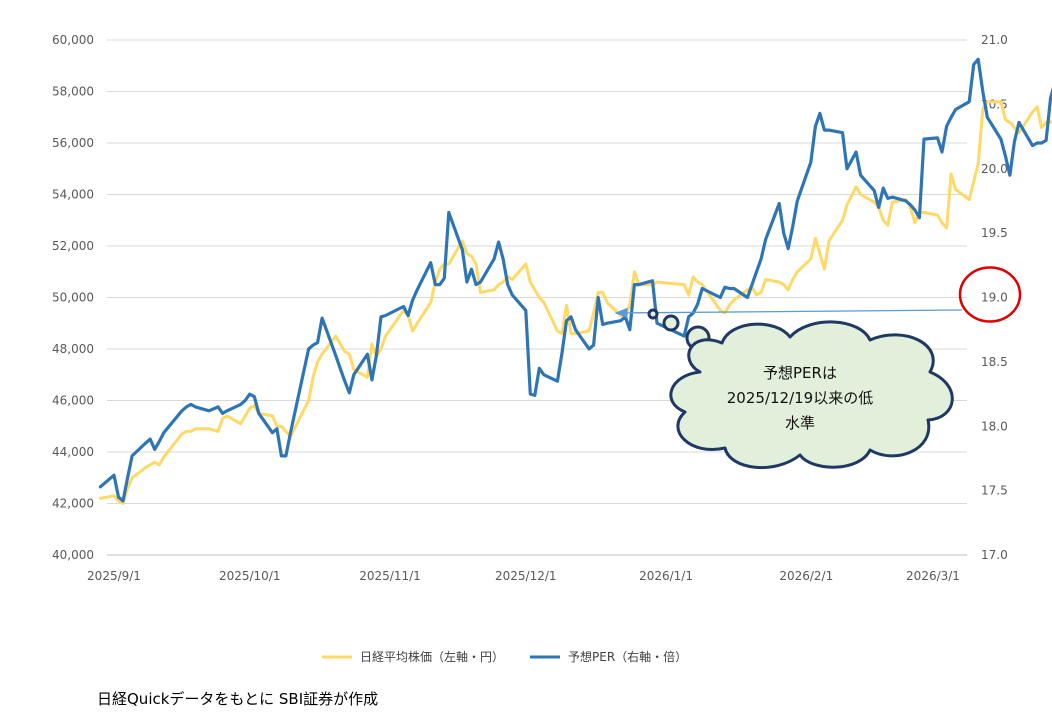 This screenshot has width=1052, height=713. Describe the element at coordinates (671, 323) in the screenshot. I see `bubble-medium` at that location.